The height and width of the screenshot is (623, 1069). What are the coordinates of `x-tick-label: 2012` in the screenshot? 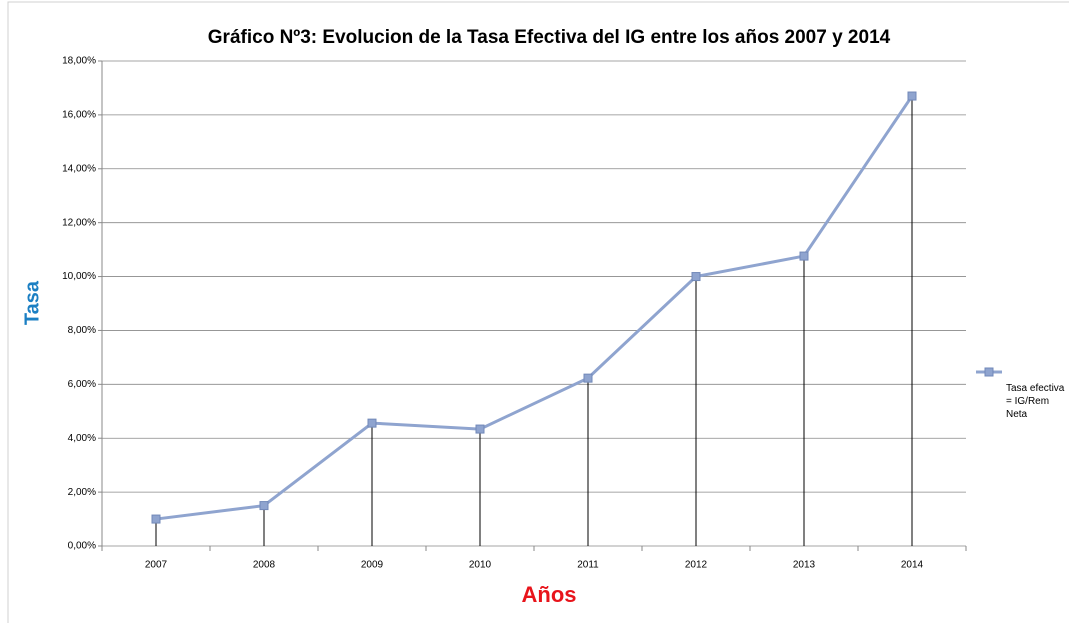 It's located at (696, 565).